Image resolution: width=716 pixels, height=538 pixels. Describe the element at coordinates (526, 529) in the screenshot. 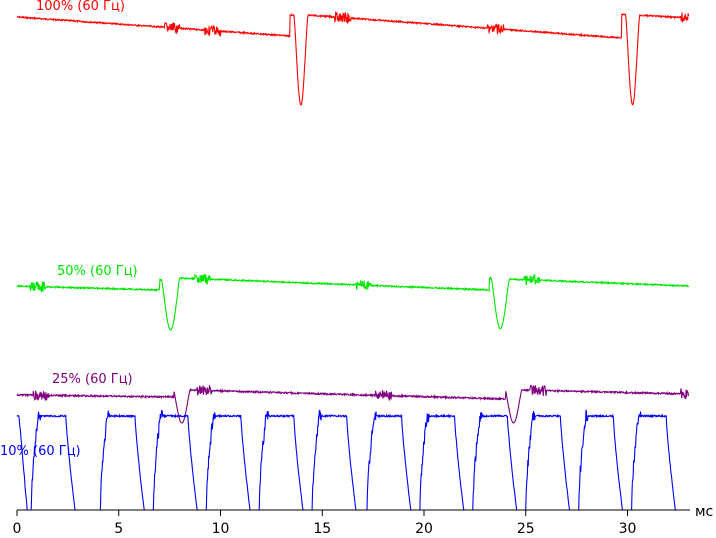

I see `x-tick-label: 25` at that location.